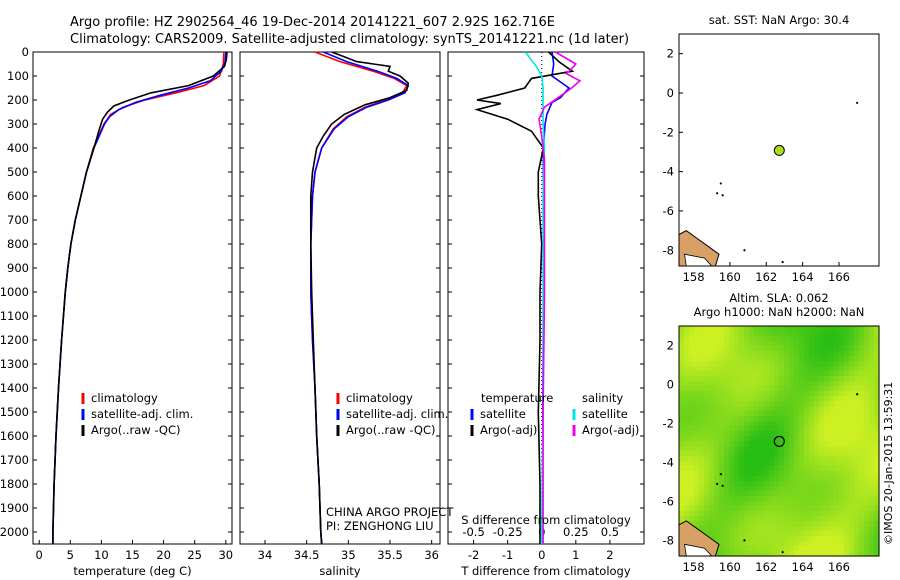 This screenshot has width=900, height=580. What do you see at coordinates (541, 555) in the screenshot?
I see `x-tick-label: 0` at bounding box center [541, 555].